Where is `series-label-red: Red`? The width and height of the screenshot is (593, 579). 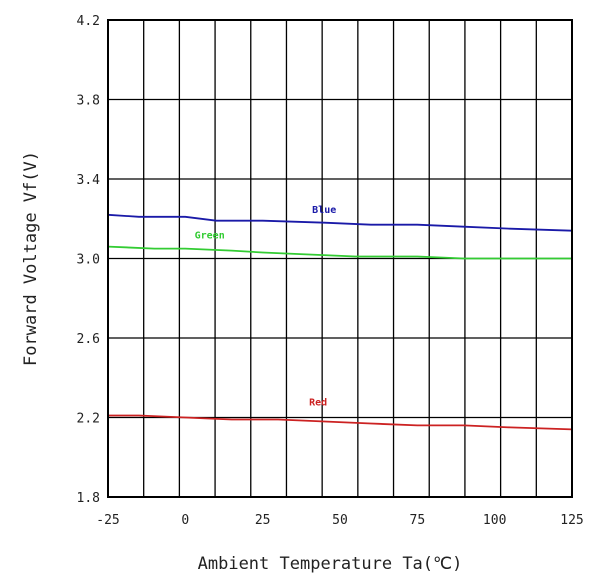
series-label-red: Red is located at coordinates (318, 403).